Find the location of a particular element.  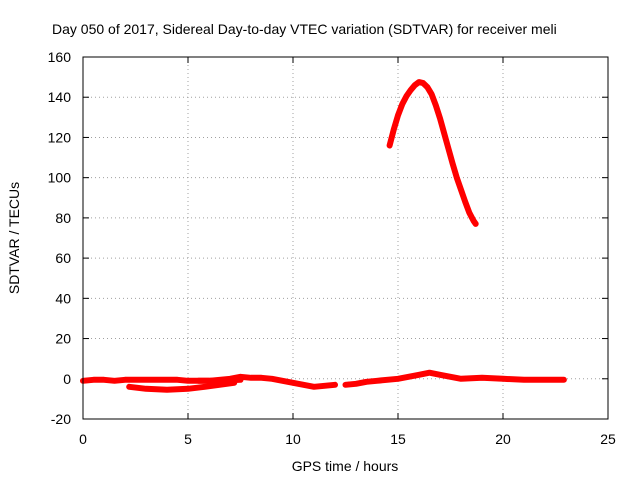

x-tick-label: 5 is located at coordinates (188, 439).